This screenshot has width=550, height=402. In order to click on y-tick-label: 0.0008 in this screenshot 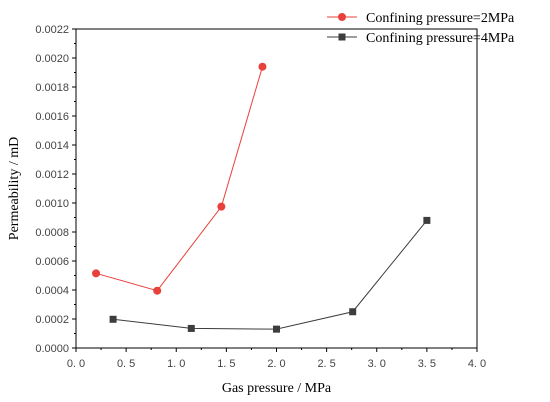, I will do `click(52, 233)`.